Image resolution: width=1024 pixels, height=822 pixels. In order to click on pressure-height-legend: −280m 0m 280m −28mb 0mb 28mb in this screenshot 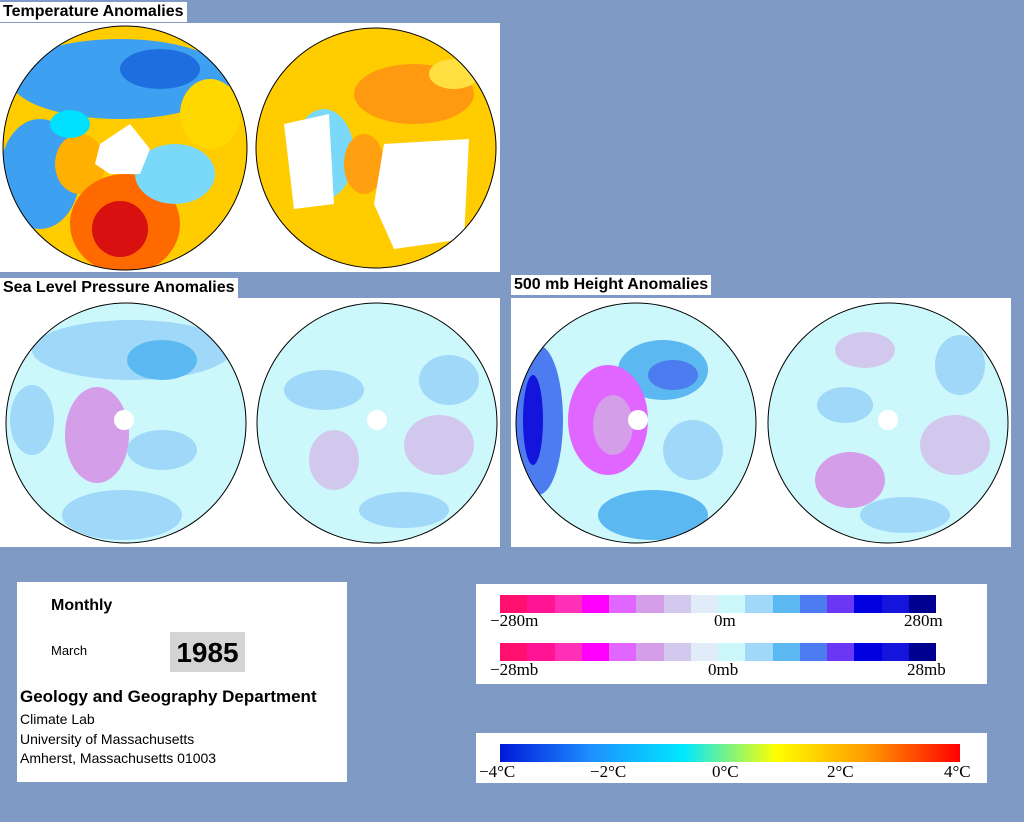, I will do `click(731, 634)`.